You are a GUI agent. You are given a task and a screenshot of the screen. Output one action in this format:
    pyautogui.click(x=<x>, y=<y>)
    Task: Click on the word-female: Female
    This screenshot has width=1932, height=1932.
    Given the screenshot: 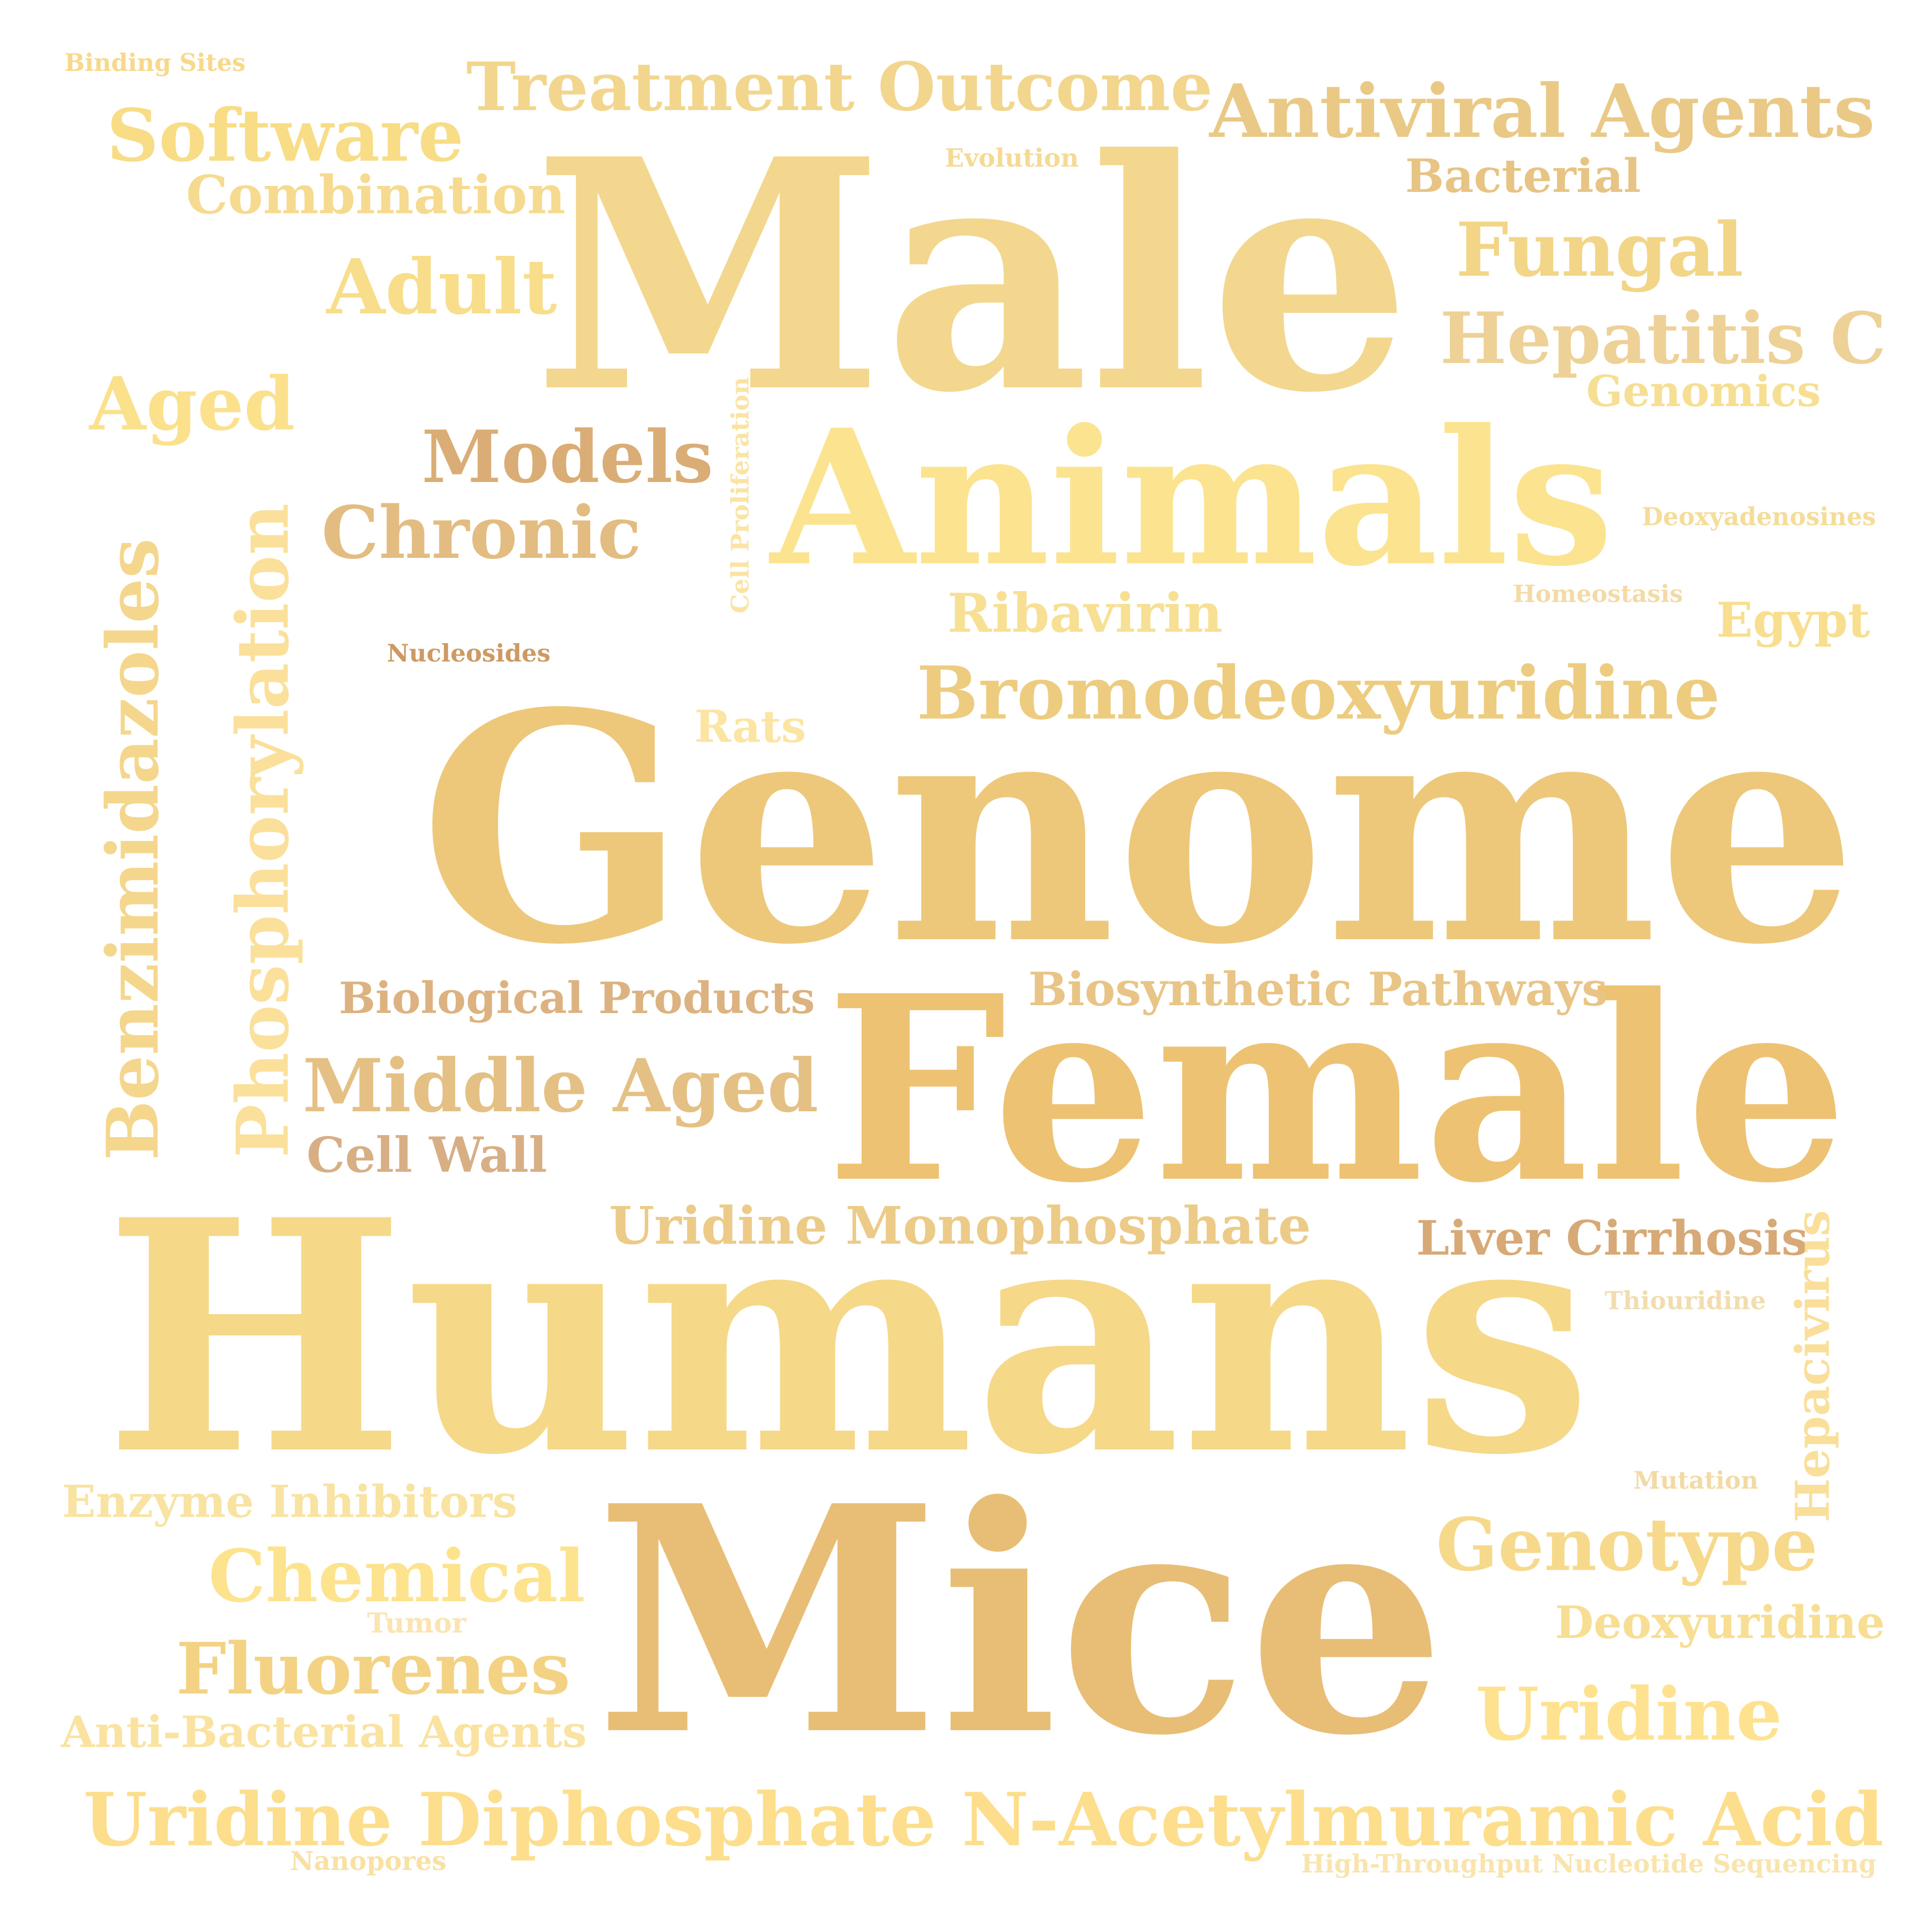 What is the action you would take?
    pyautogui.click(x=1337, y=1089)
    